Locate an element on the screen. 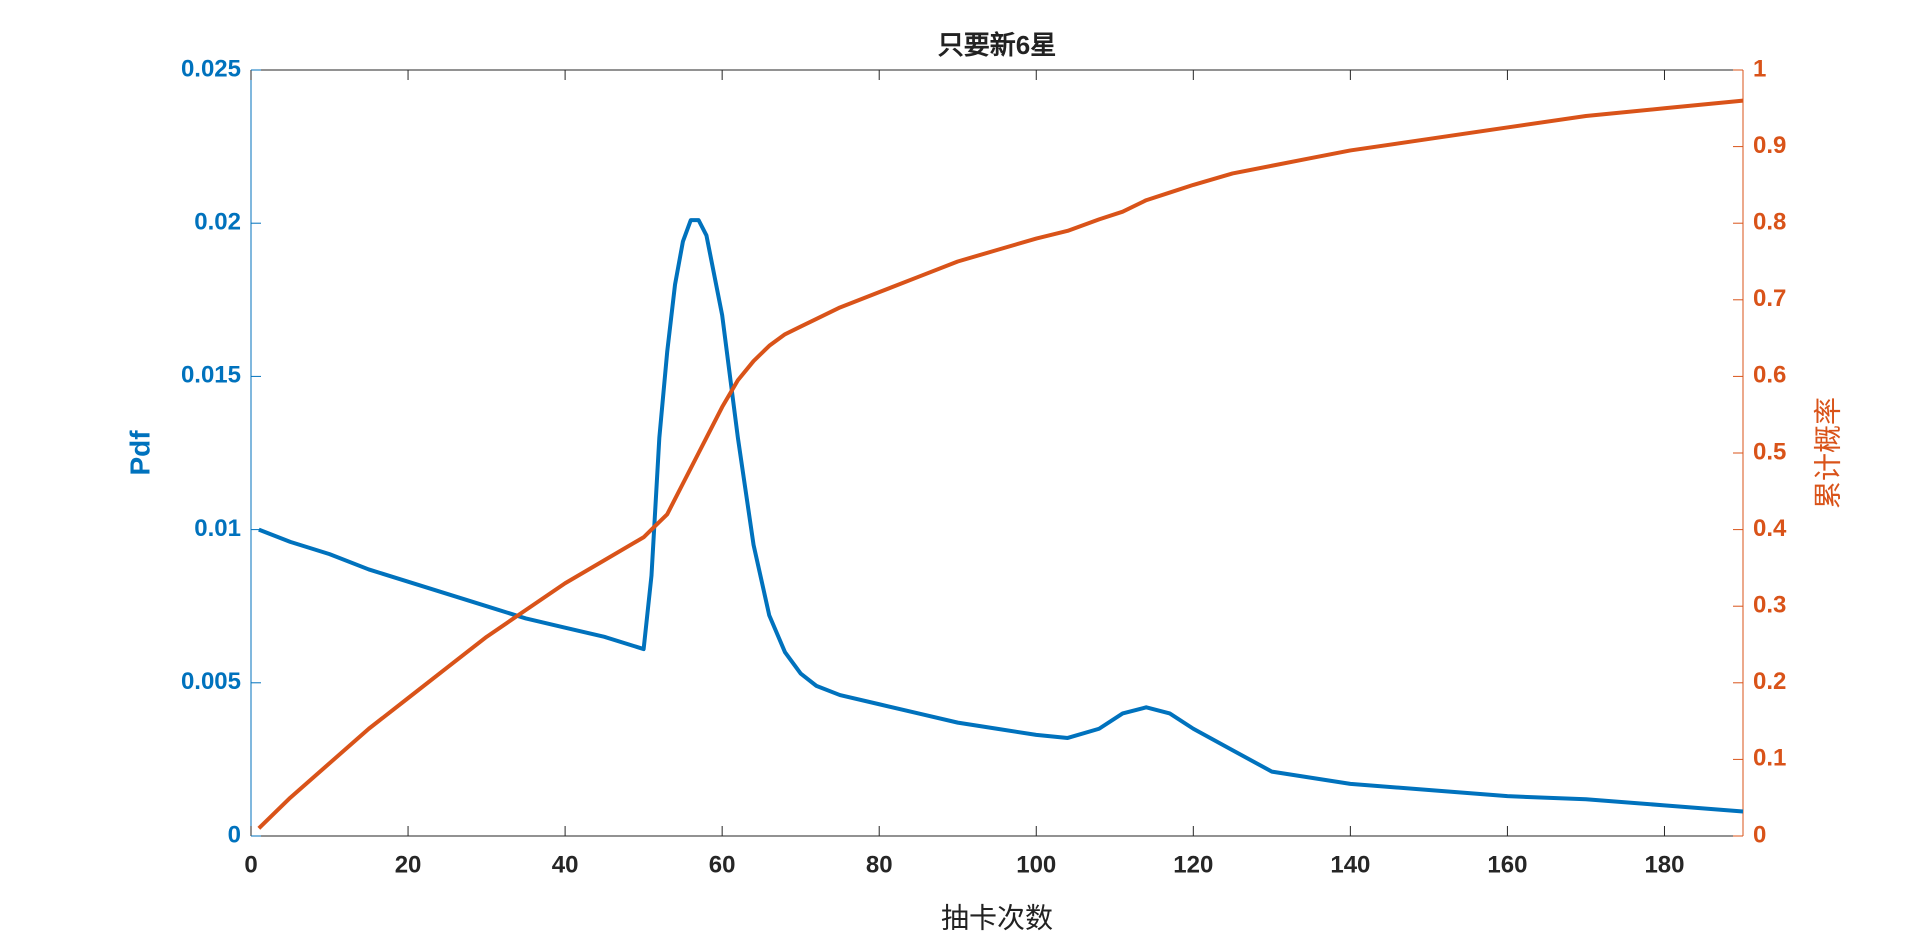  y2-axis-label: 累计概率 is located at coordinates (1827, 453).